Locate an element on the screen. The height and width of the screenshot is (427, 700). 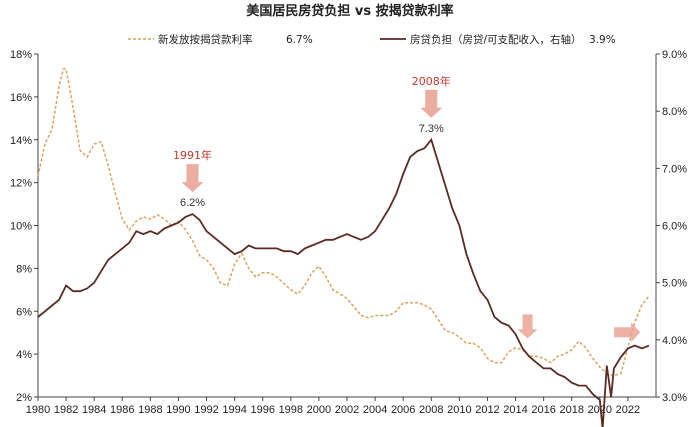
x-tick-label: 2002 is located at coordinates (347, 410).